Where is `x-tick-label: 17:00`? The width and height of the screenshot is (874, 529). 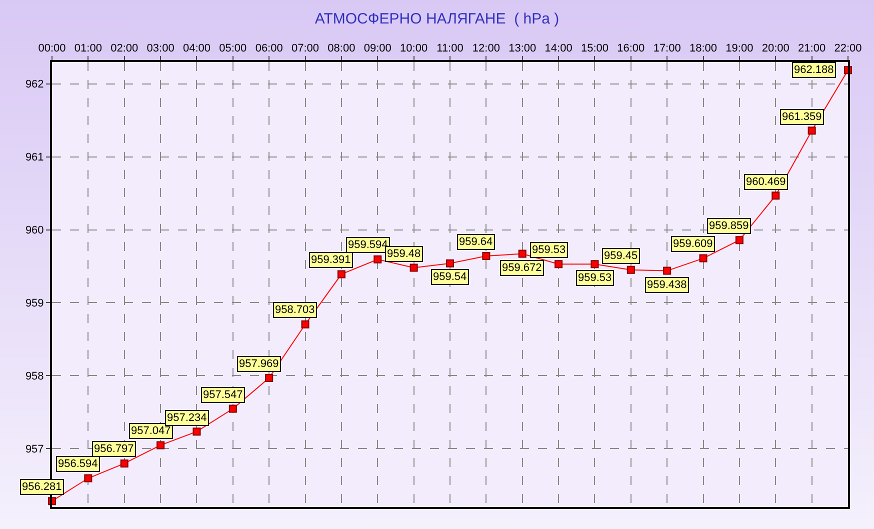
x-tick-label: 17:00 is located at coordinates (667, 48).